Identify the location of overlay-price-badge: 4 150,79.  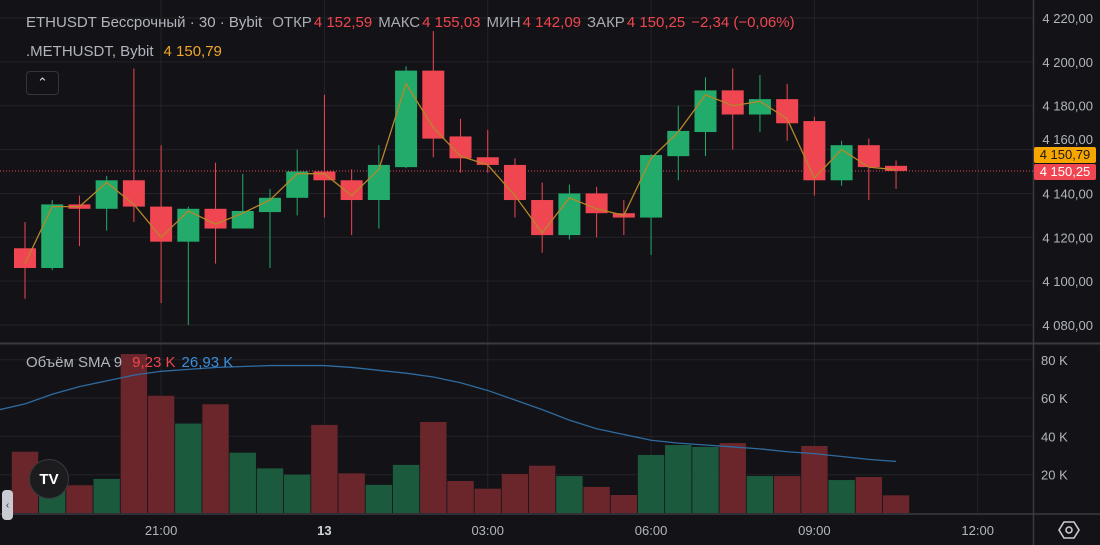
(1065, 155).